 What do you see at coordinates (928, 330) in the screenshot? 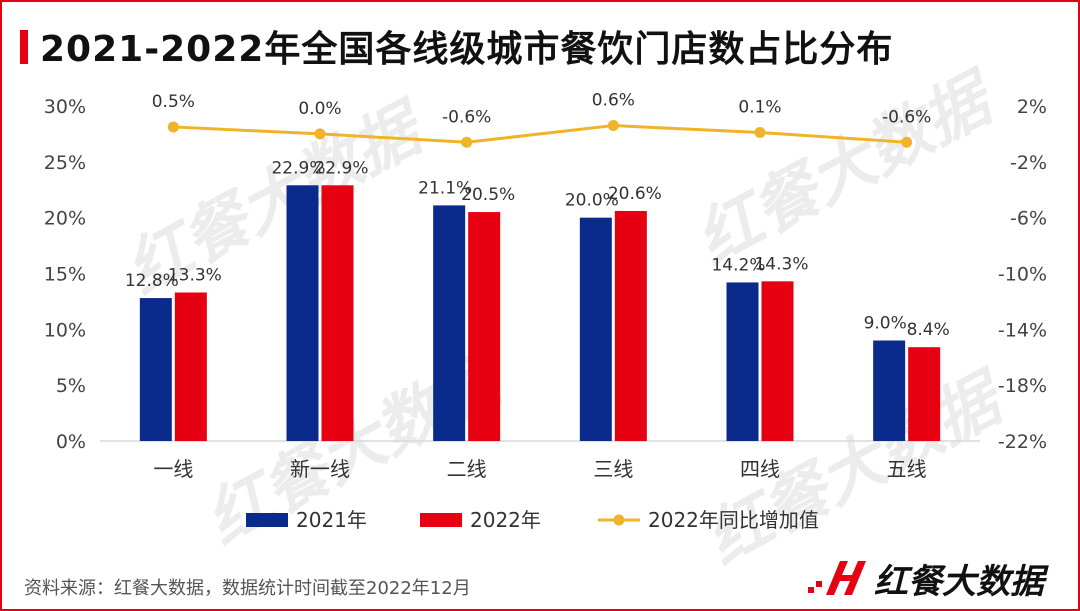
I see `bar-2022-data-label: 8.4%` at bounding box center [928, 330].